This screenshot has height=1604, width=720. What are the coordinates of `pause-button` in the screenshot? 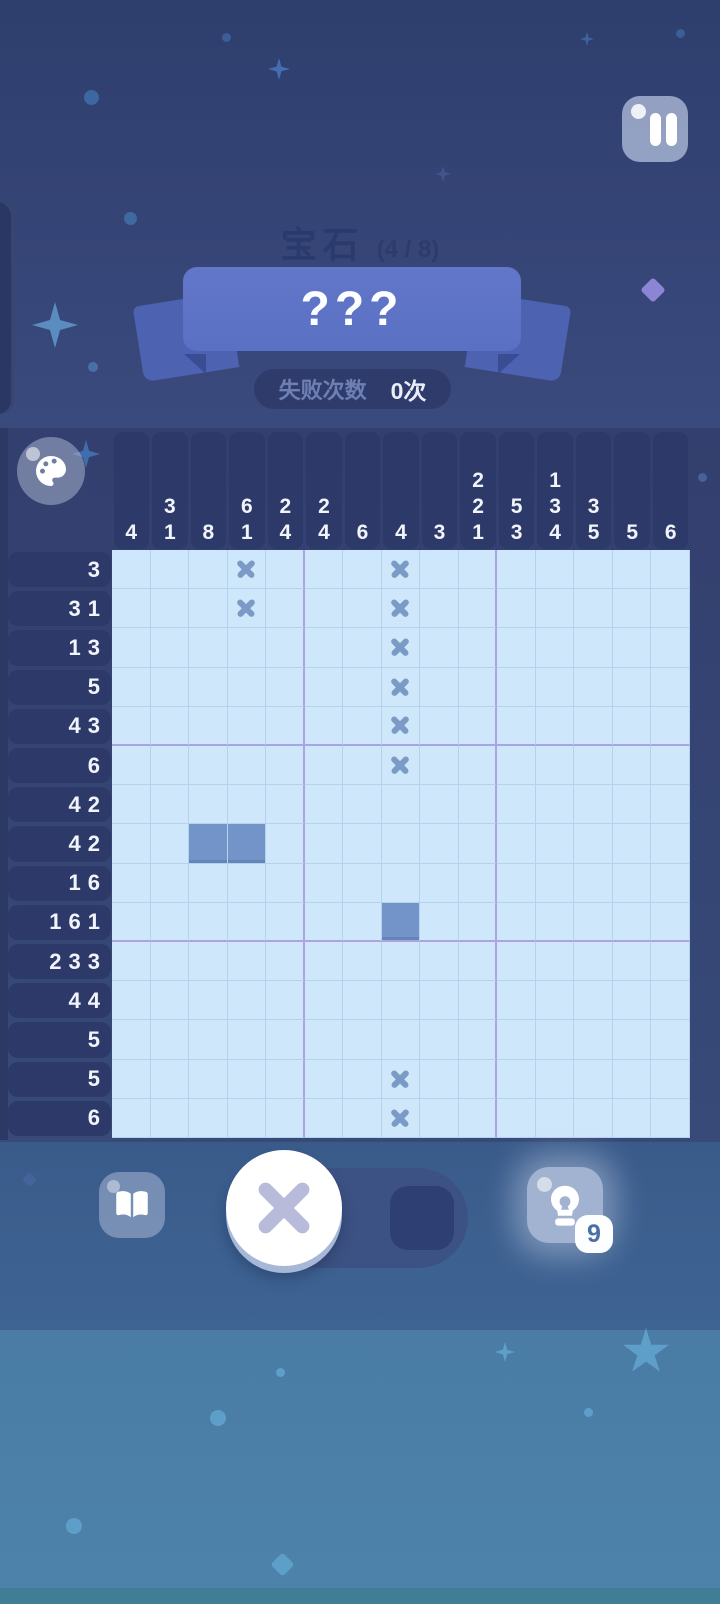 It's located at (655, 129).